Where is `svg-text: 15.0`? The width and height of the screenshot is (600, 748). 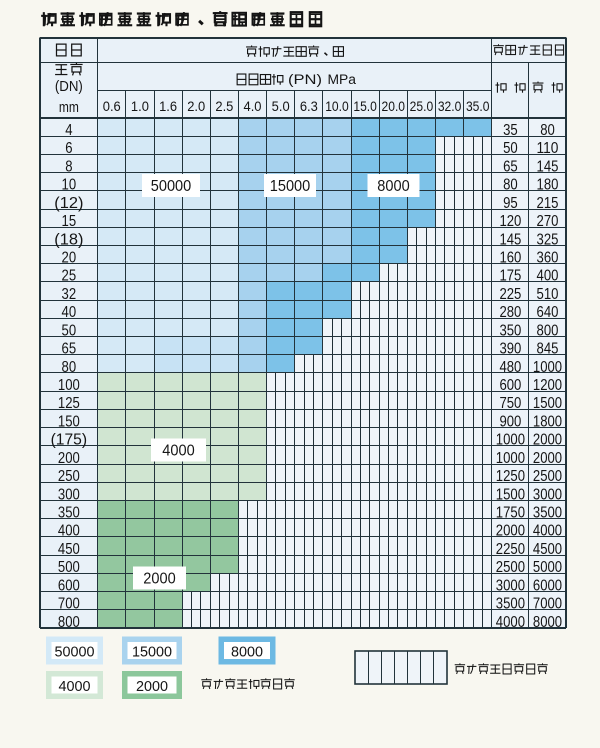 svg-text: 15.0 is located at coordinates (365, 106).